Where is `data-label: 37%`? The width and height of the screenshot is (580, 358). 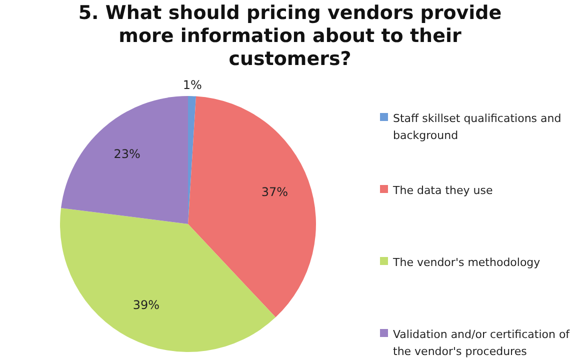 data-label: 37% is located at coordinates (274, 191).